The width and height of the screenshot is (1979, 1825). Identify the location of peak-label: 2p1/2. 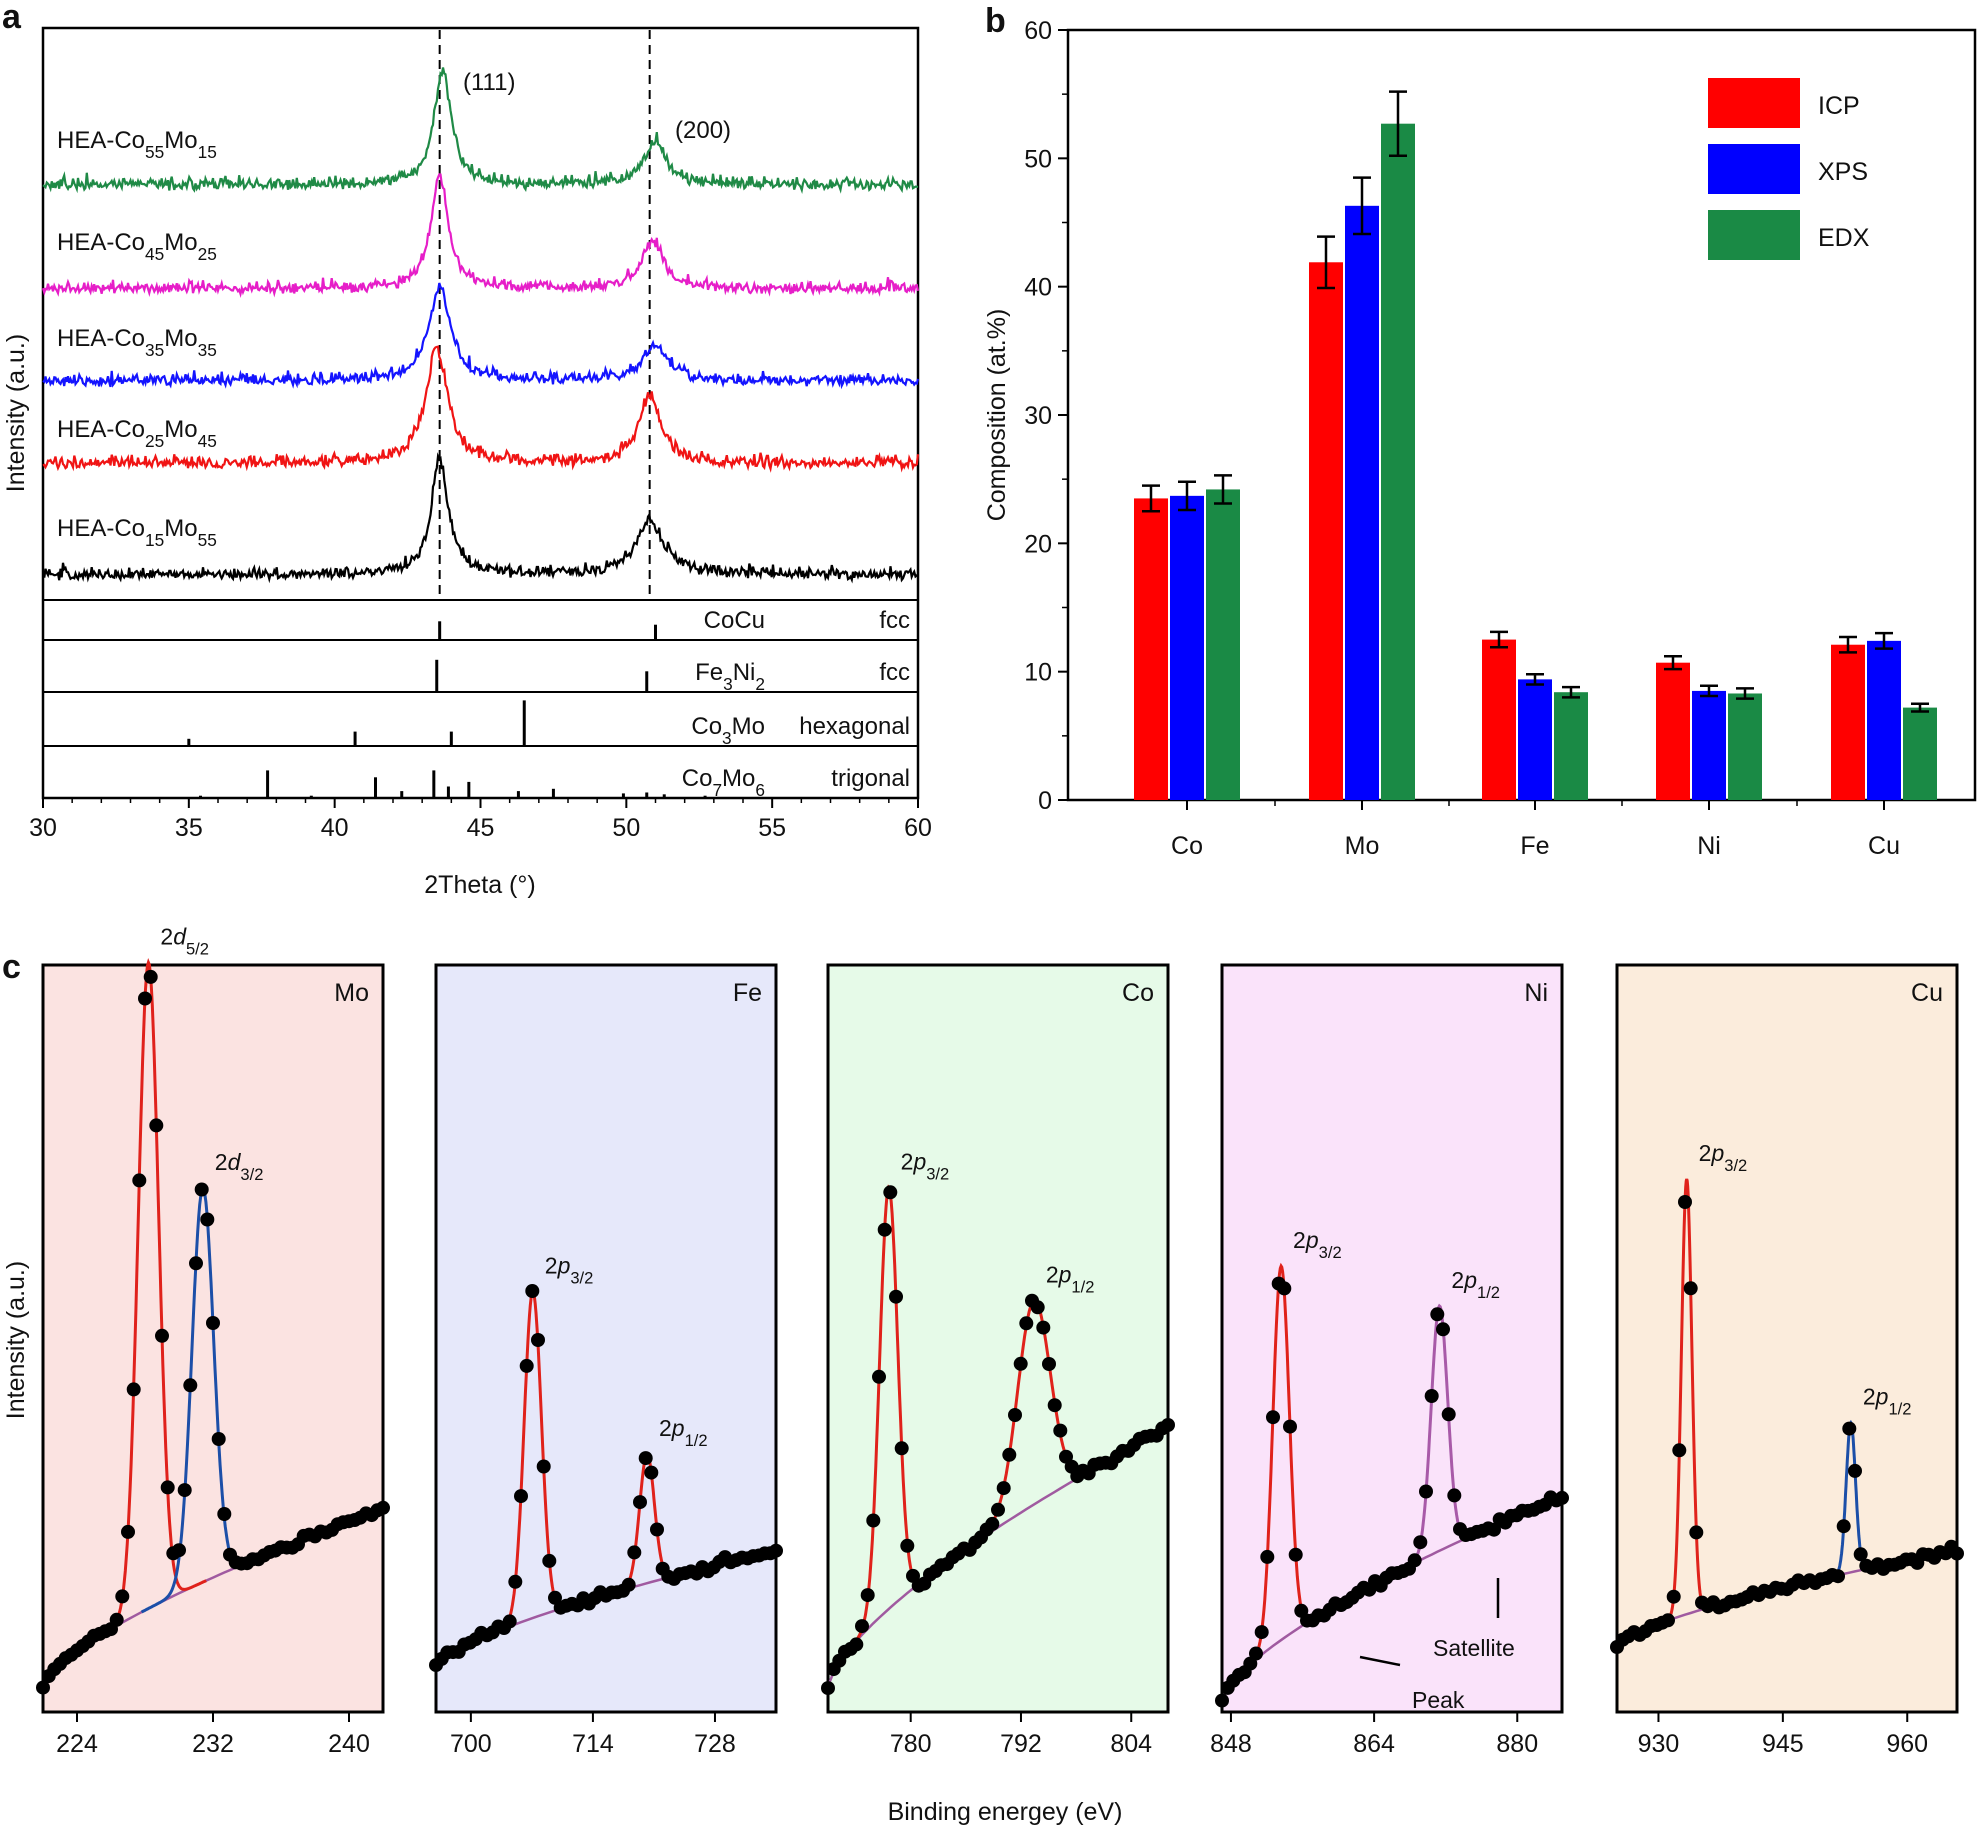
(683, 1432).